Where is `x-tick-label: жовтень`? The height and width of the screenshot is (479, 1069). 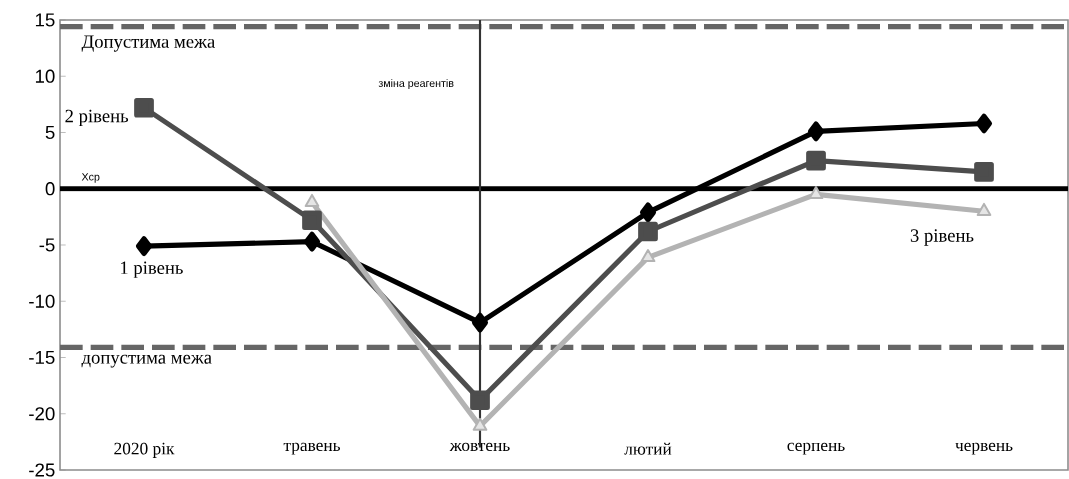
x-tick-label: жовтень is located at coordinates (479, 447).